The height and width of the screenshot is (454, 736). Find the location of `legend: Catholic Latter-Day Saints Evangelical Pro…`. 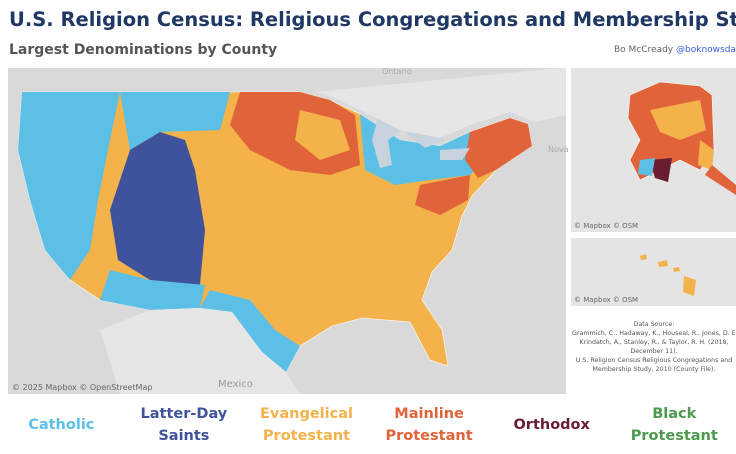

legend: Catholic Latter-Day Saints Evangelical Pro… is located at coordinates (368, 425).